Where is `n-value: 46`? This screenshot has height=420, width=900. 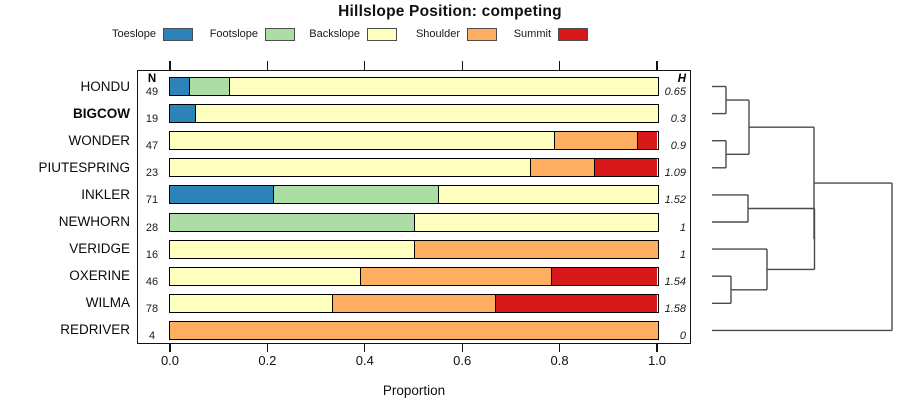 n-value: 46 is located at coordinates (152, 281).